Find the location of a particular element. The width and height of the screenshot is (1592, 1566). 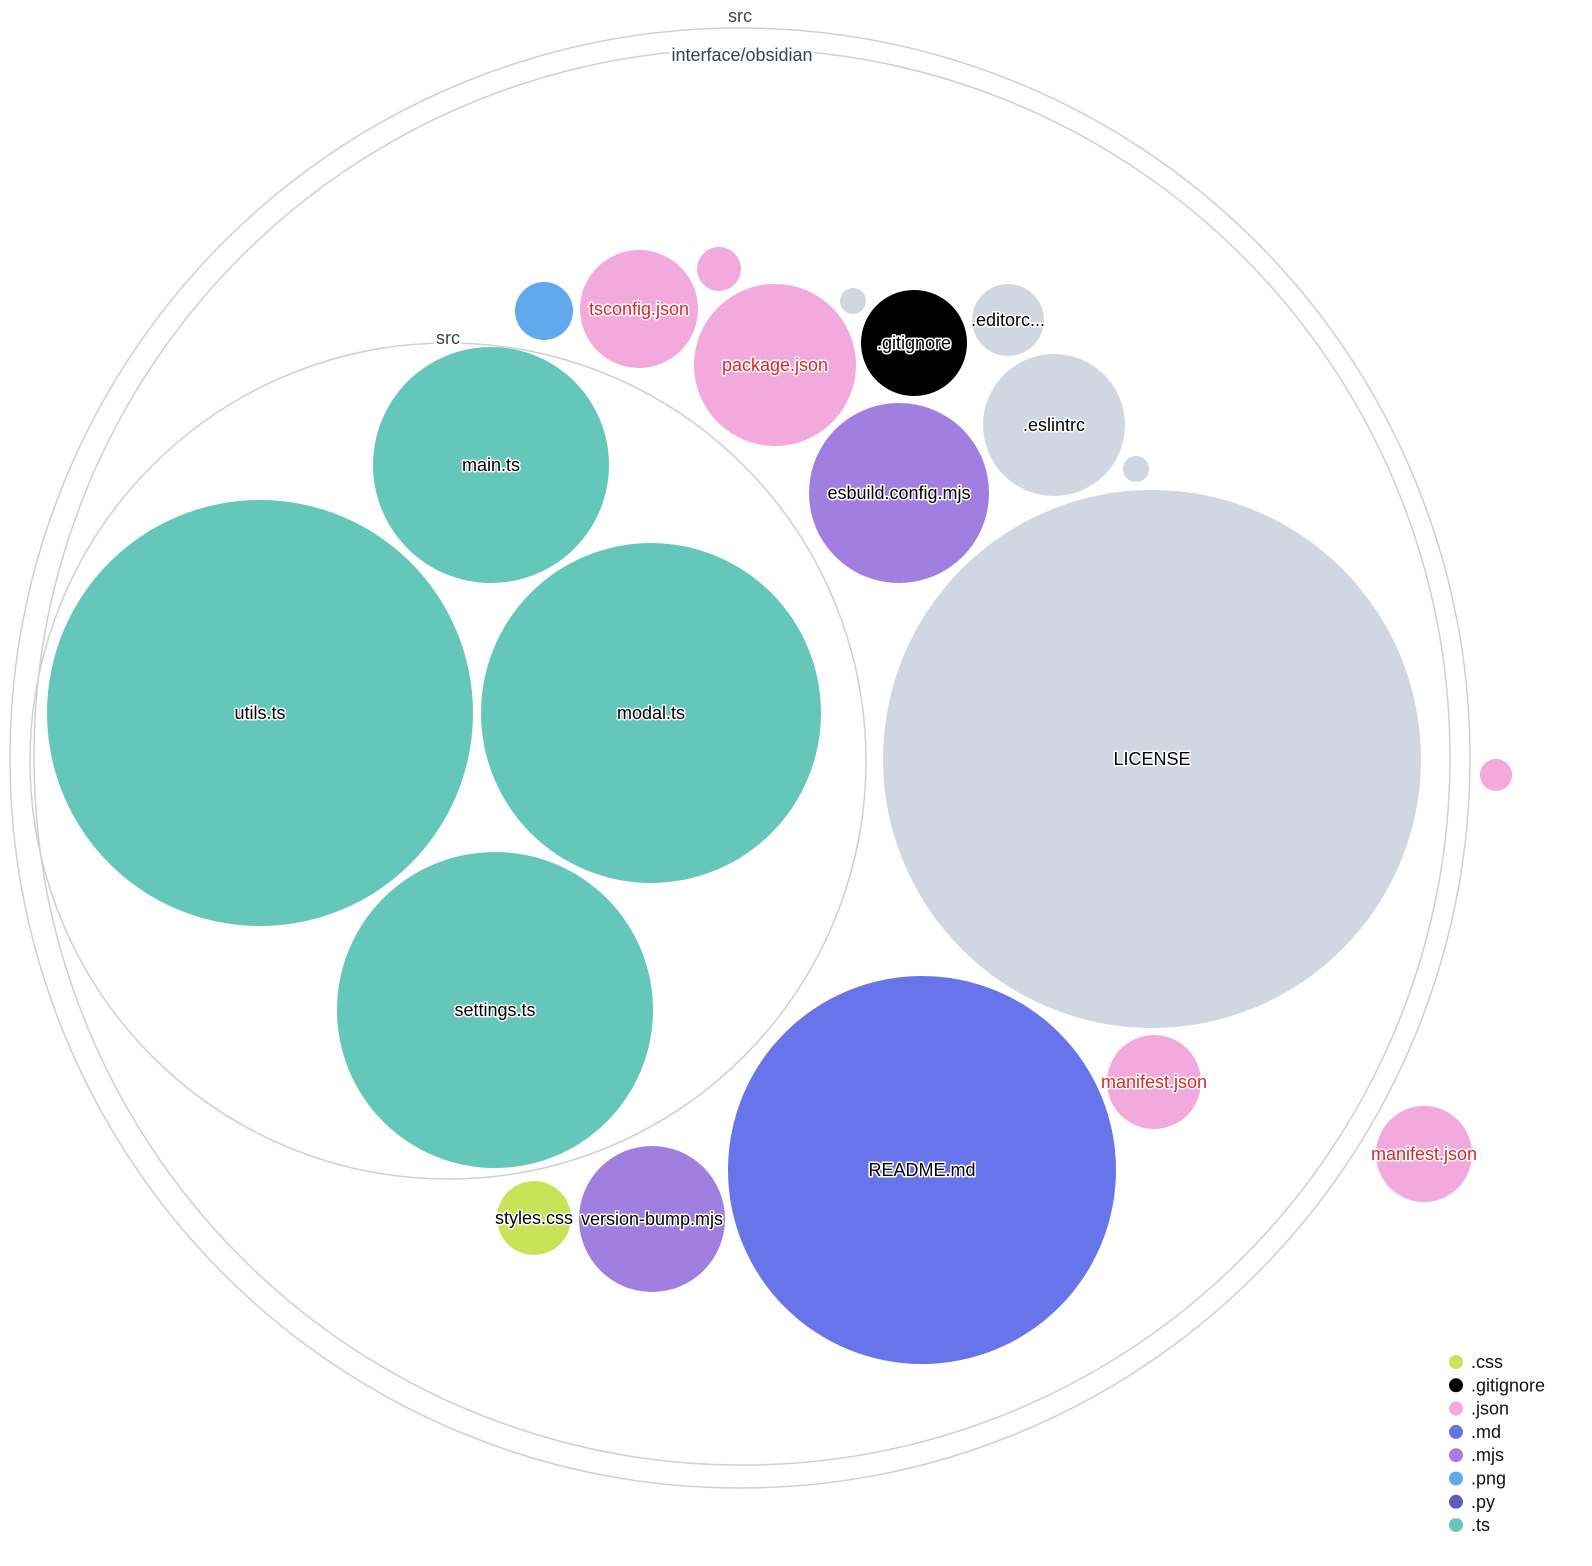

file-node: LICENSE is located at coordinates (1152, 759).